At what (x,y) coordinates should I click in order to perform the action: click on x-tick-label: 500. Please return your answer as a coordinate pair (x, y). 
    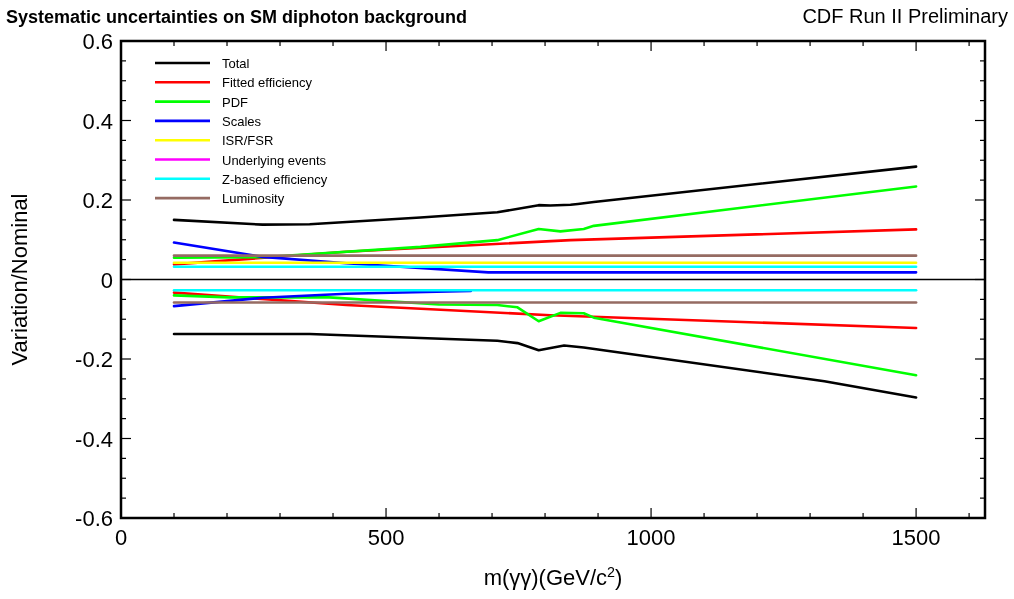
    Looking at the image, I should click on (386, 537).